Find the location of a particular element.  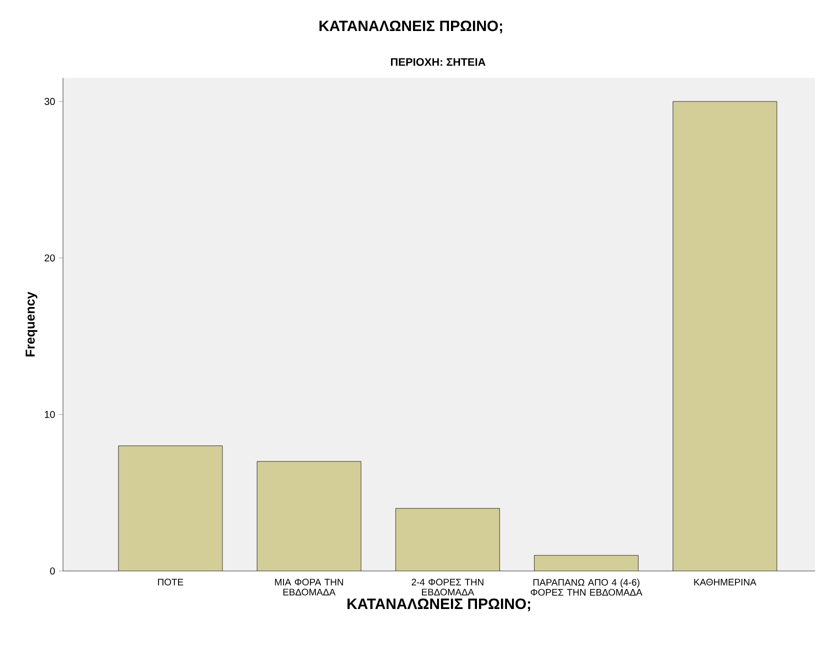

x-axis-title: ΚΑΤΑΝΑΛΩΝΕΙΣ ΠΡΩΙΝΟ; is located at coordinates (439, 605).